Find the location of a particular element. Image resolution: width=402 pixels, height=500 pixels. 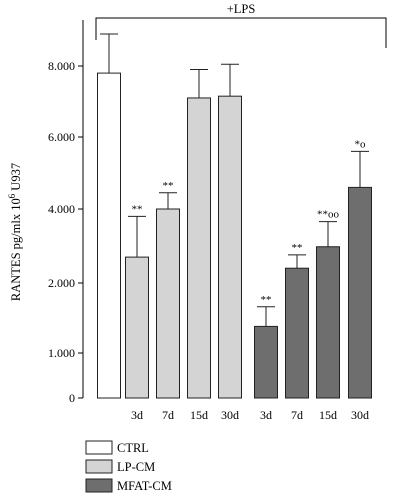

bar-1: ** is located at coordinates (137, 301).